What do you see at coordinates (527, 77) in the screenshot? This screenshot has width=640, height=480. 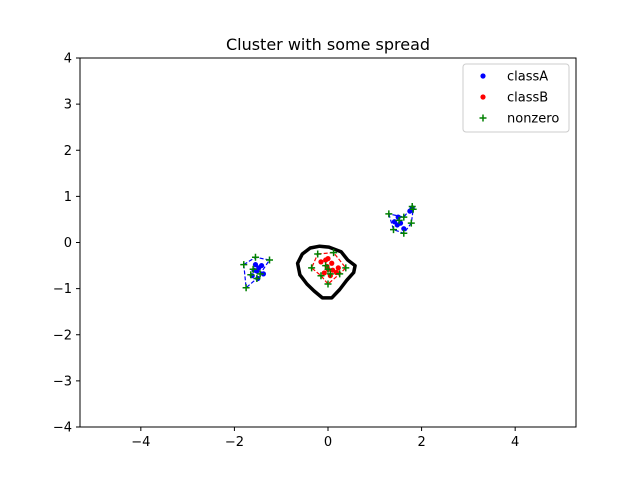 I see `legend-label-classA: classA` at bounding box center [527, 77].